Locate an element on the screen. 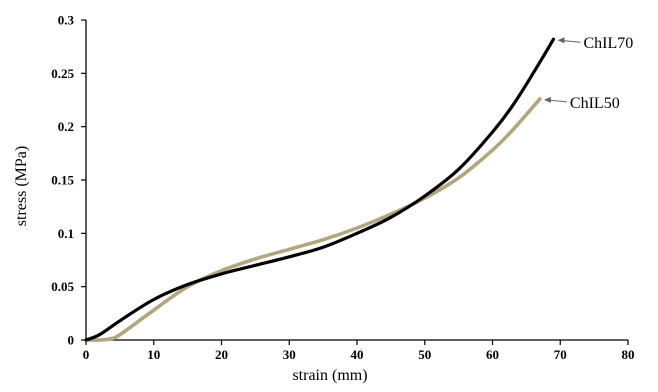 This screenshot has height=392, width=658. x-tick-label: 0 is located at coordinates (86, 354).